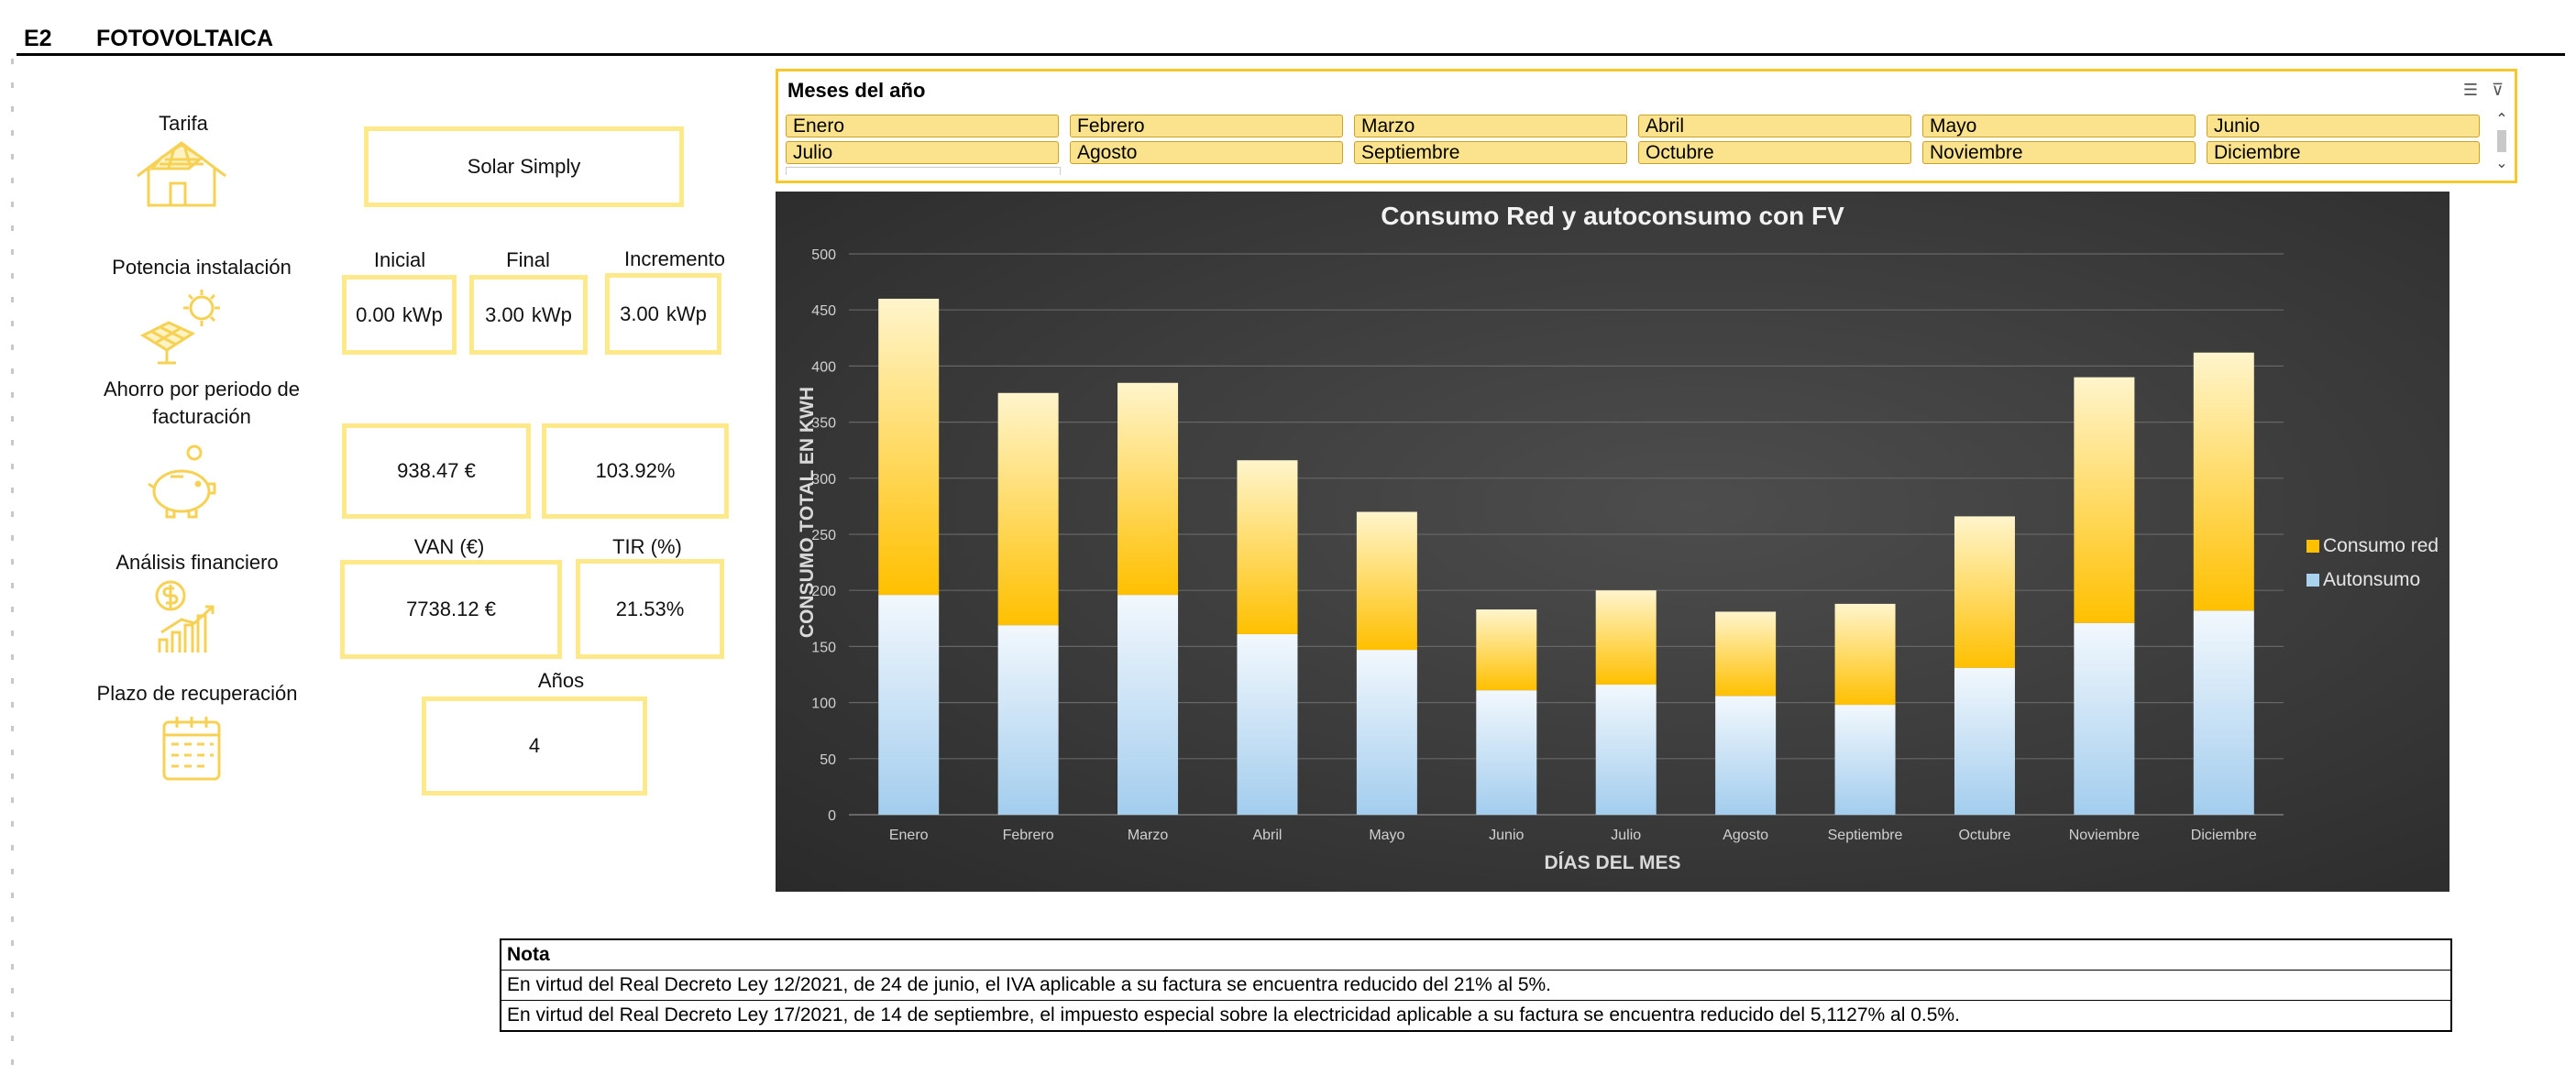 The image size is (2576, 1075). What do you see at coordinates (449, 546) in the screenshot?
I see `van-header: VAN (€)` at bounding box center [449, 546].